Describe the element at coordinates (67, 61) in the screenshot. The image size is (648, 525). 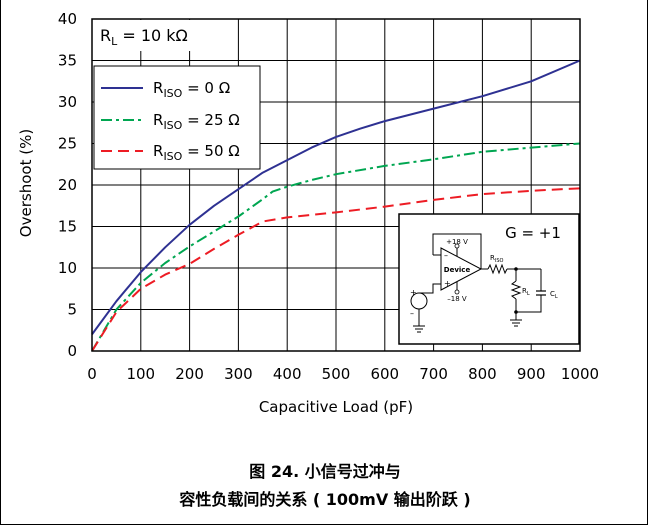
I see `y-tick-label: 35` at that location.